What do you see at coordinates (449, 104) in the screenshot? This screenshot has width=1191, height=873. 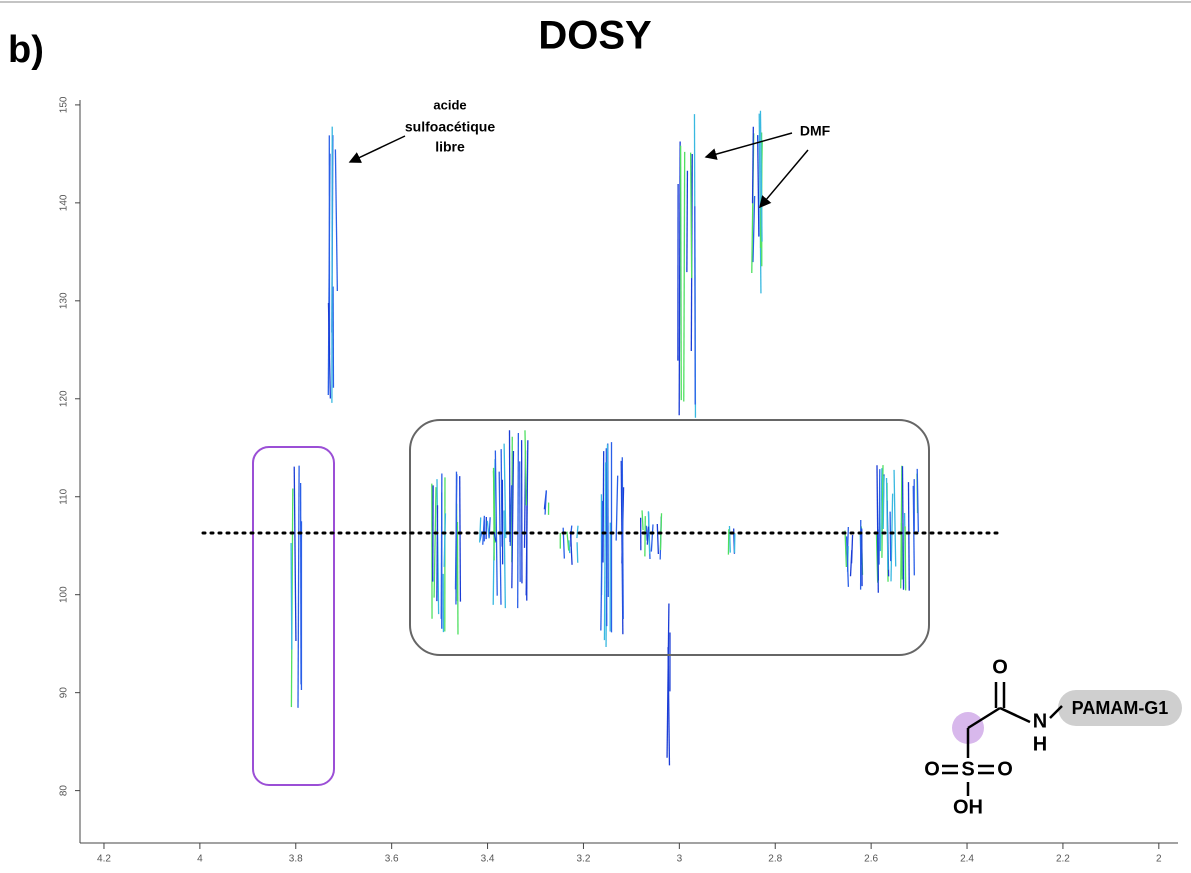 I see `annotation-line: acide` at bounding box center [449, 104].